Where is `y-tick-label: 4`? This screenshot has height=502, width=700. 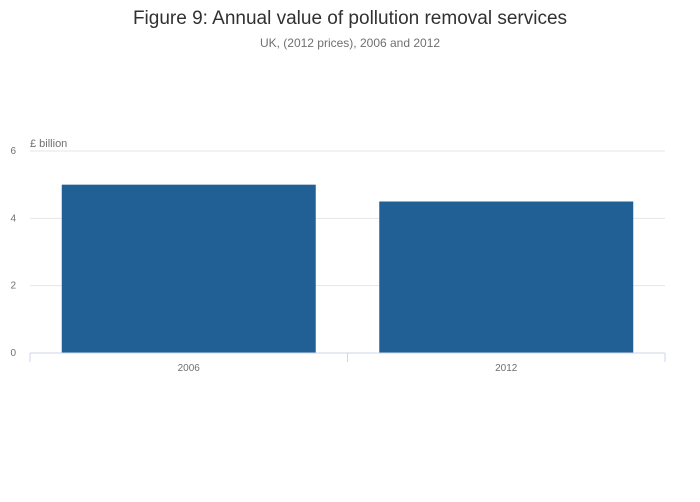
y-tick-label: 4 is located at coordinates (13, 218).